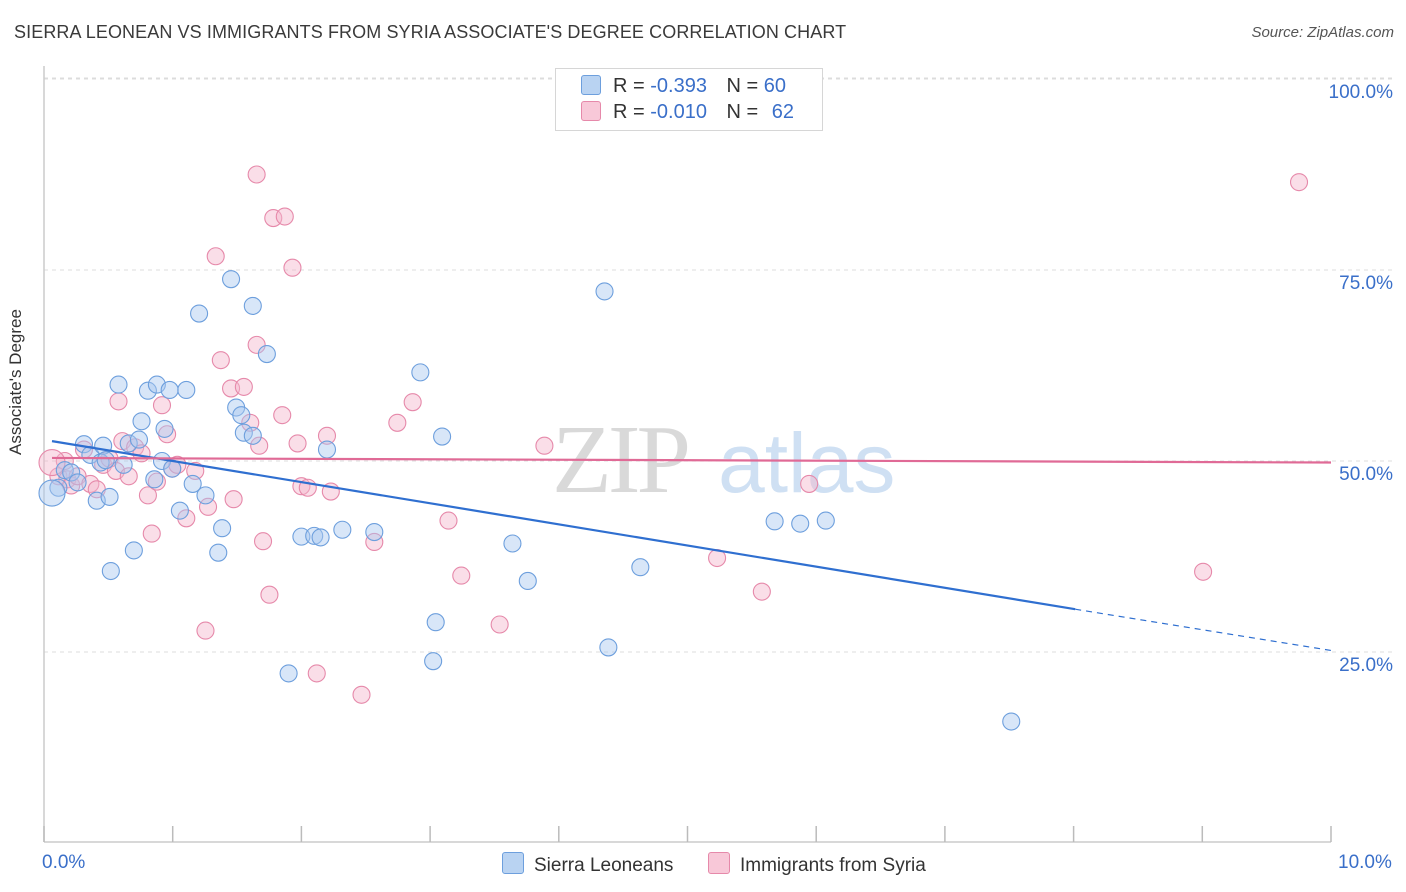 This screenshot has width=1406, height=892. What do you see at coordinates (806, 463) in the screenshot?
I see `watermark-atlas: atlas` at bounding box center [806, 463].